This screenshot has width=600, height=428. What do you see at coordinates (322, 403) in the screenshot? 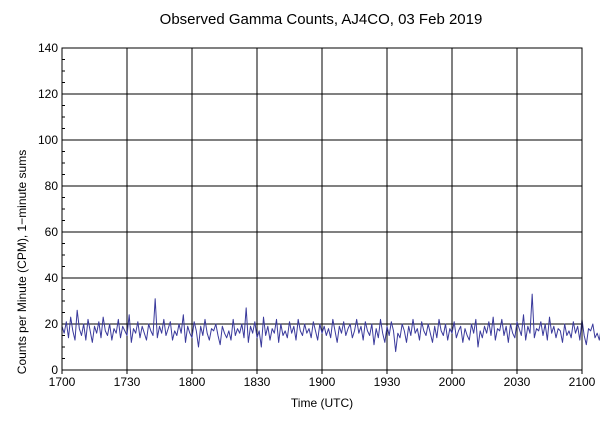
I see `x-axis-label: Time (UTC)` at bounding box center [322, 403].